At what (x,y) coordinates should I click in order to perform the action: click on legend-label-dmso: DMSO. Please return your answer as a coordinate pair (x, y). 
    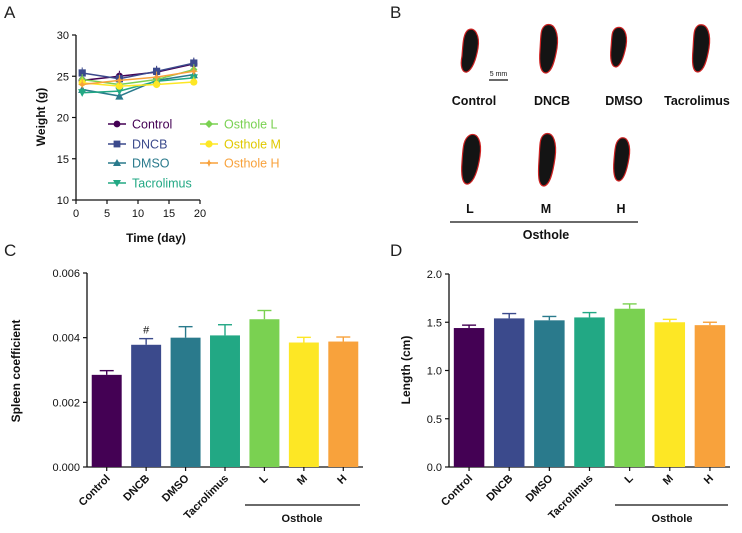
    Looking at the image, I should click on (151, 164).